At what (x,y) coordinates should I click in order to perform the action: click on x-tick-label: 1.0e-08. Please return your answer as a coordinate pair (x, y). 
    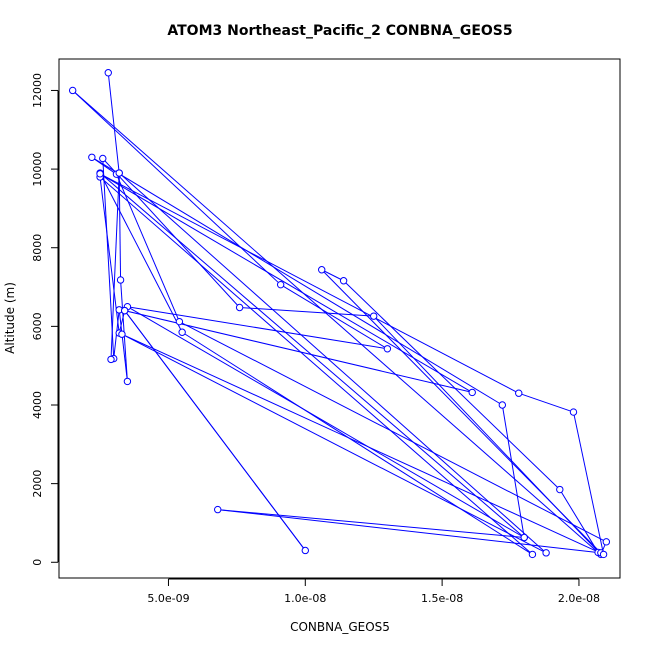
    Looking at the image, I should click on (305, 598).